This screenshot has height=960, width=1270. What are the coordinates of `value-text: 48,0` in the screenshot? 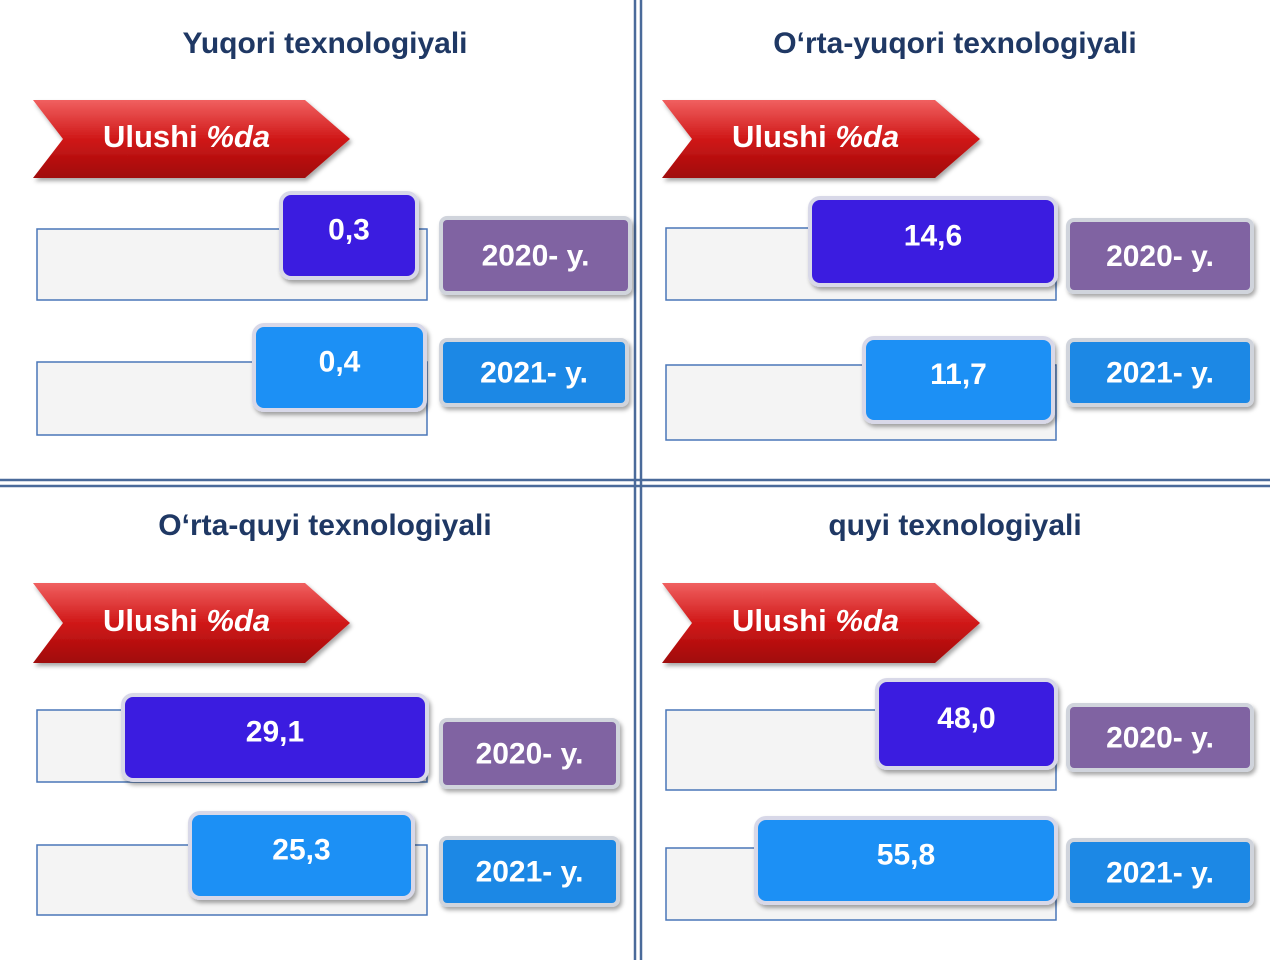 It's located at (966, 718).